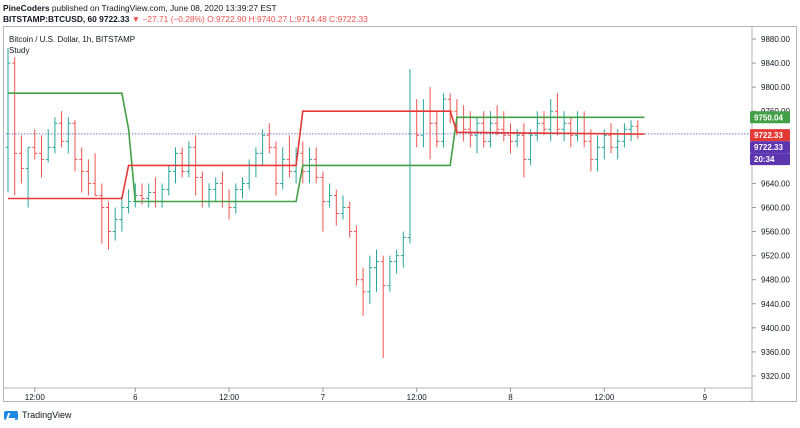 The height and width of the screenshot is (428, 800). Describe the element at coordinates (775, 256) in the screenshot. I see `y-tick-label: 9520.00` at that location.